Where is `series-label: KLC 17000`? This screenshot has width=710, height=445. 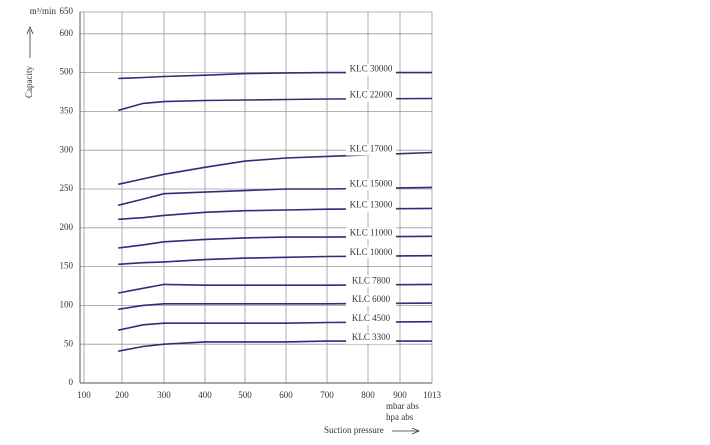
series-label: KLC 17000 is located at coordinates (371, 149).